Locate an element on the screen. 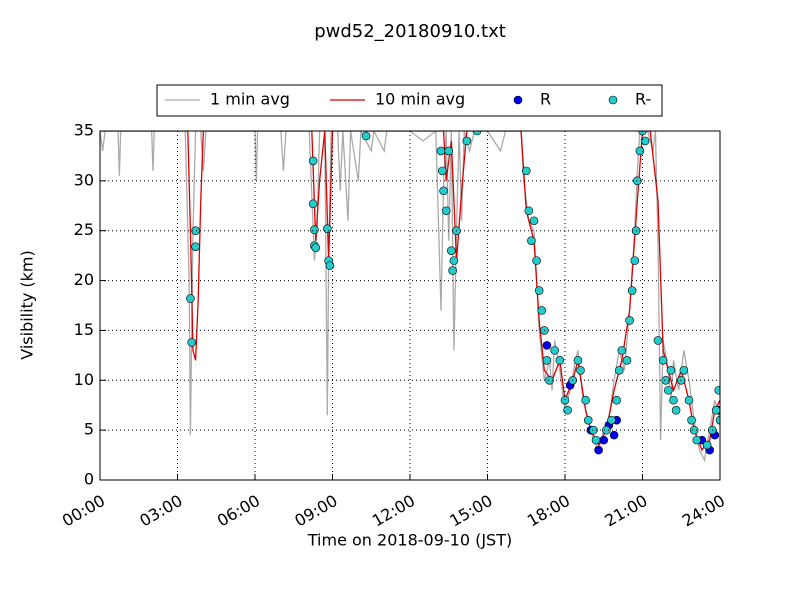 Image resolution: width=800 pixels, height=604 pixels. x-axis-label: Time on 2018-09-10 (JST) is located at coordinates (409, 540).